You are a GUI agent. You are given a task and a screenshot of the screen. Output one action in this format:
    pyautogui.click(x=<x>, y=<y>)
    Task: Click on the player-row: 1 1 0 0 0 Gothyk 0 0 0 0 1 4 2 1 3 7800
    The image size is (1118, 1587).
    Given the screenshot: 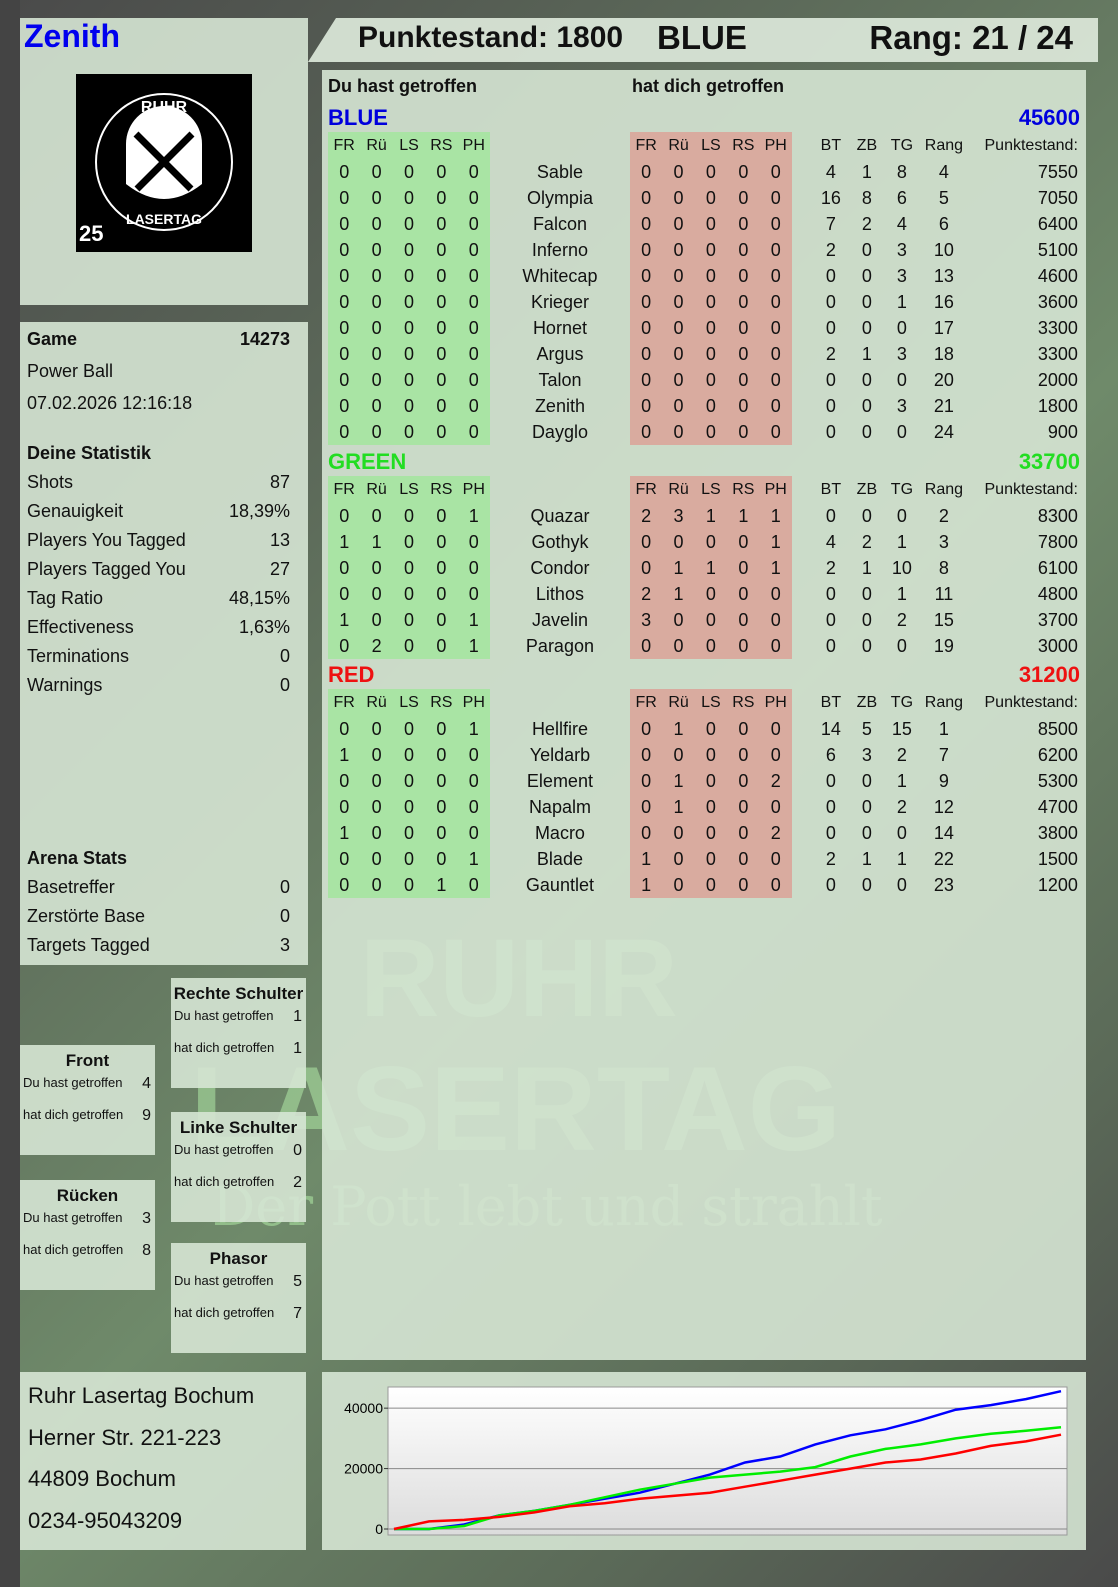 What is the action you would take?
    pyautogui.click(x=704, y=542)
    